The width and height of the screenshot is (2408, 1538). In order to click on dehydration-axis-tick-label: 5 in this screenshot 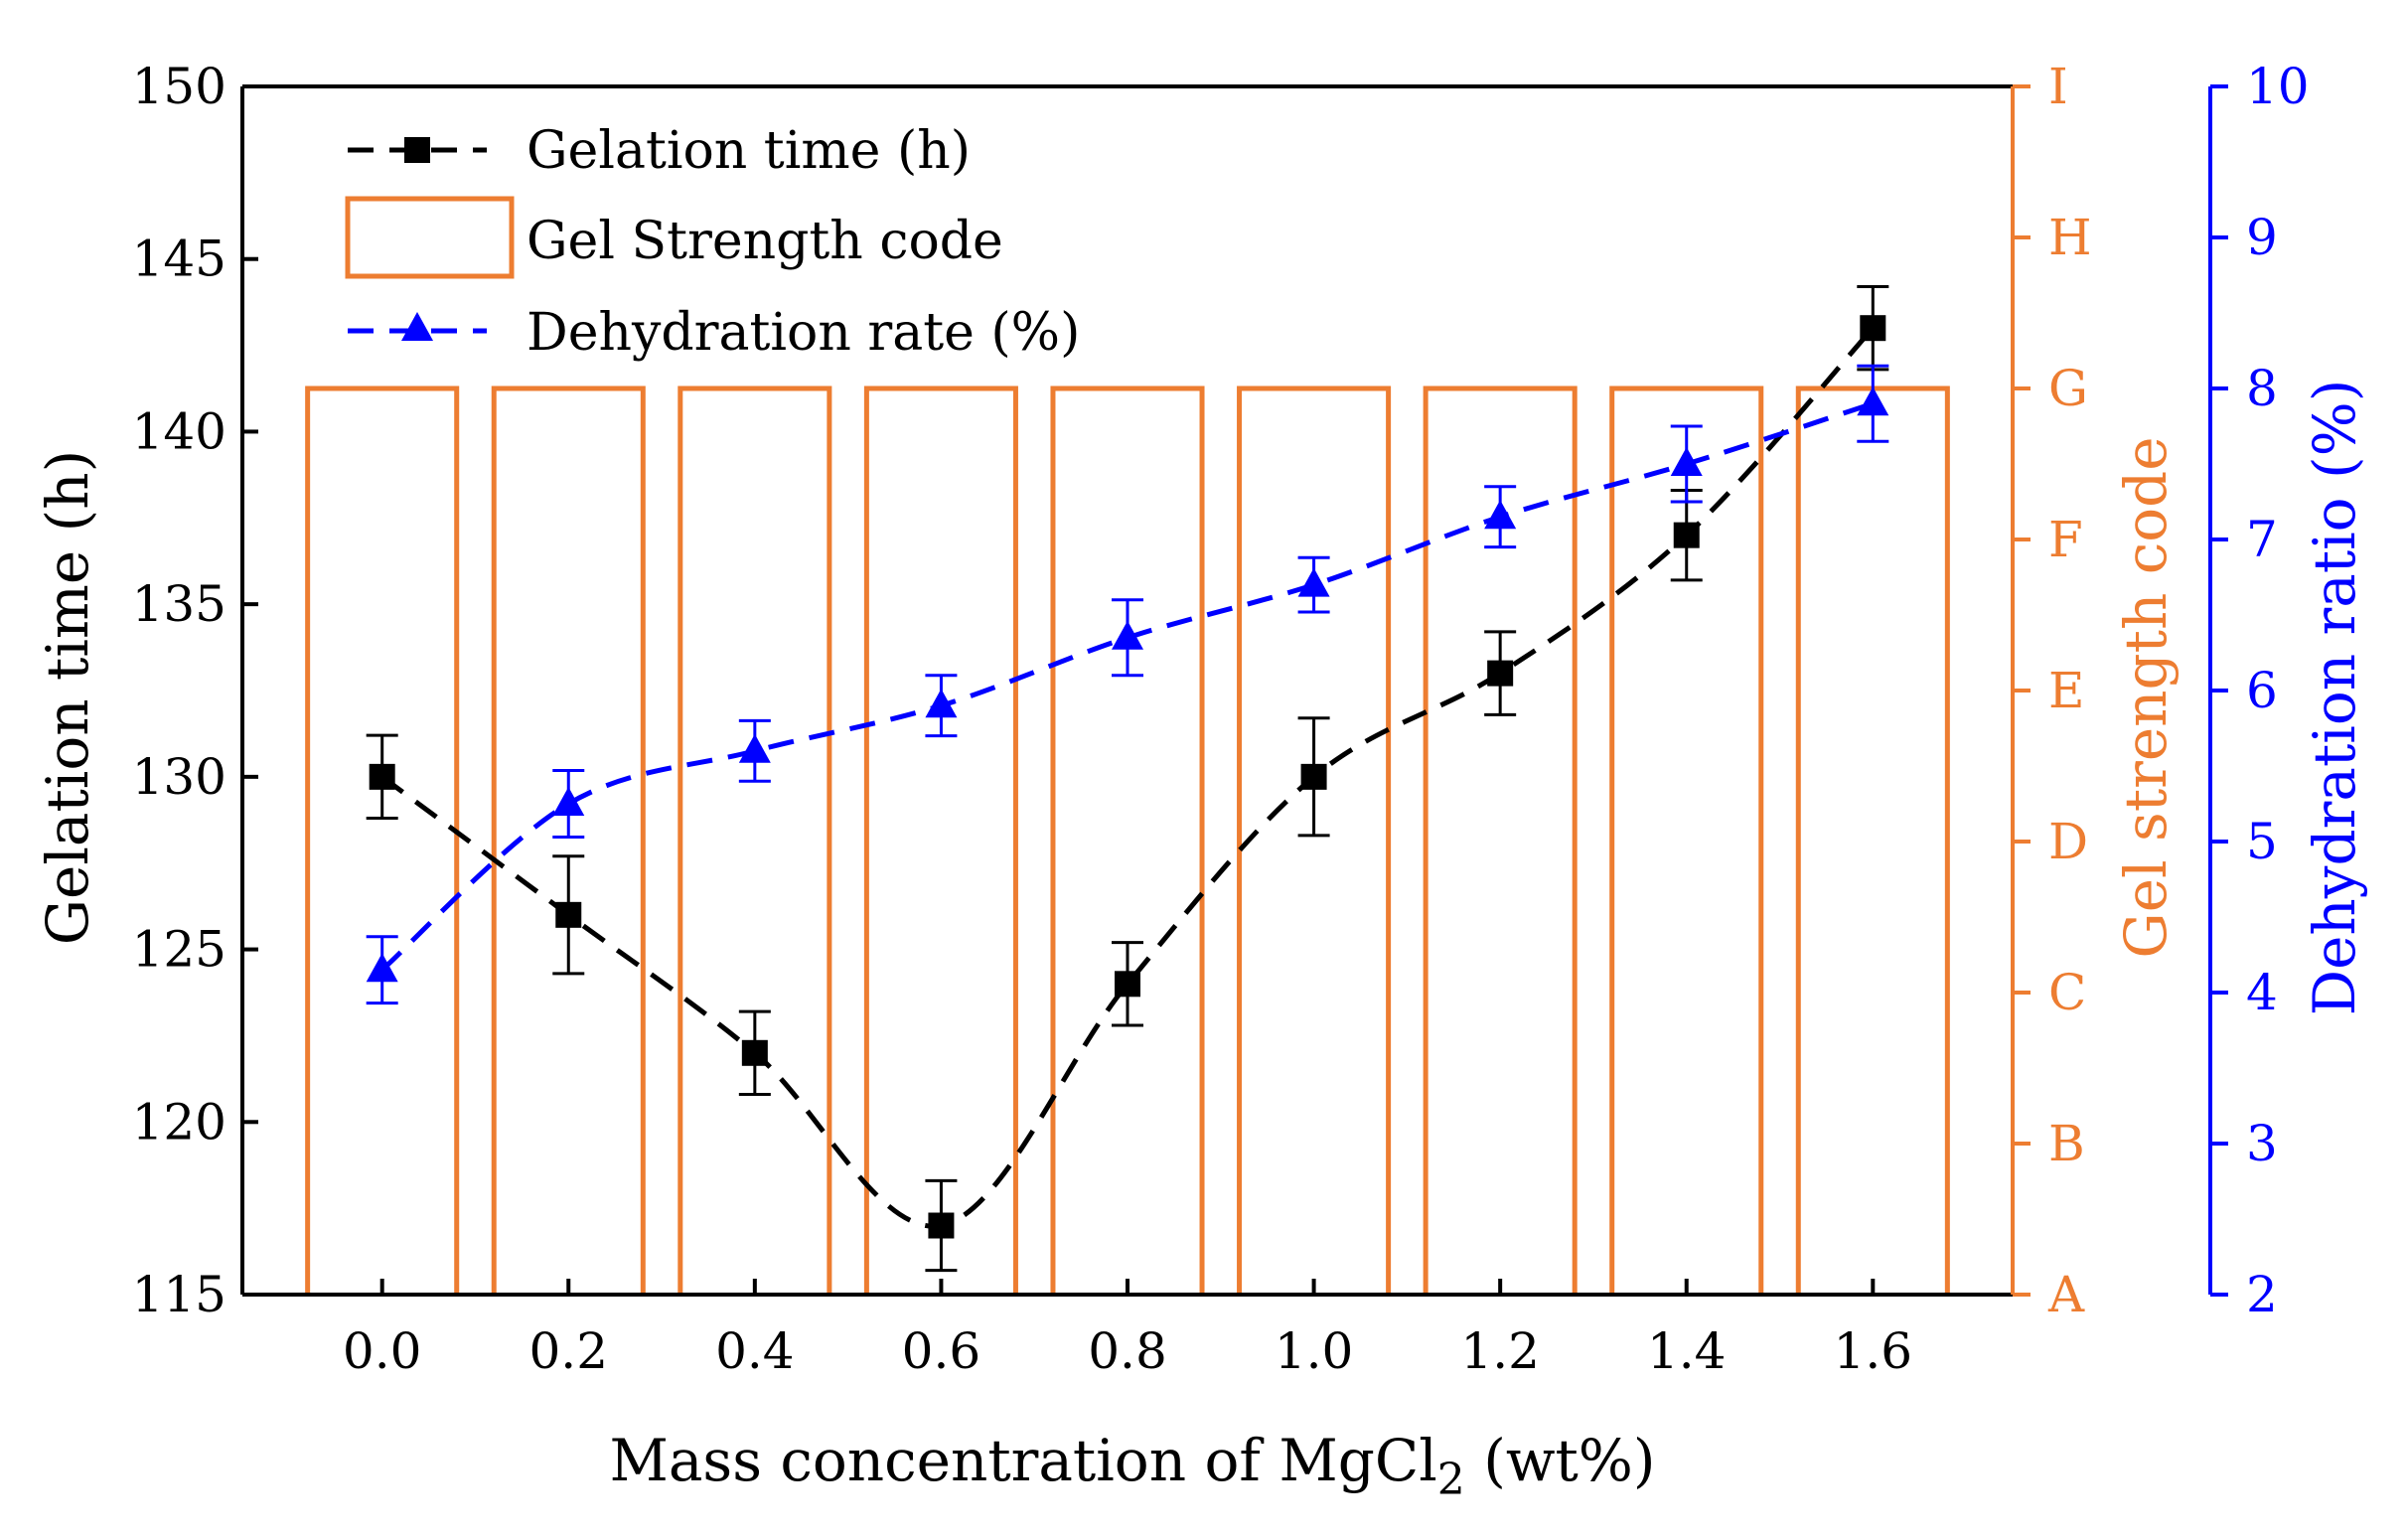, I will do `click(2262, 841)`.